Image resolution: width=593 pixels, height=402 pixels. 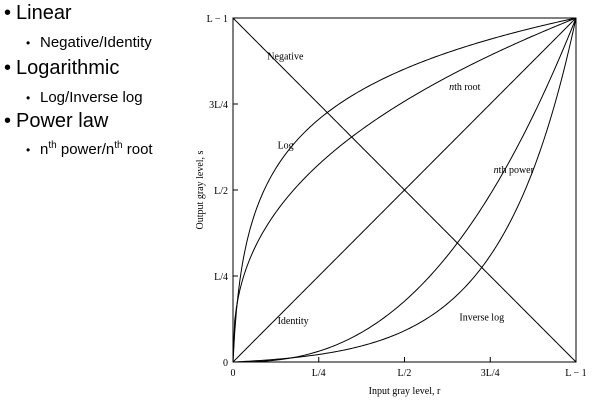 I want to click on bullet-log-sub: • Log/Inverse log, so click(x=84, y=97).